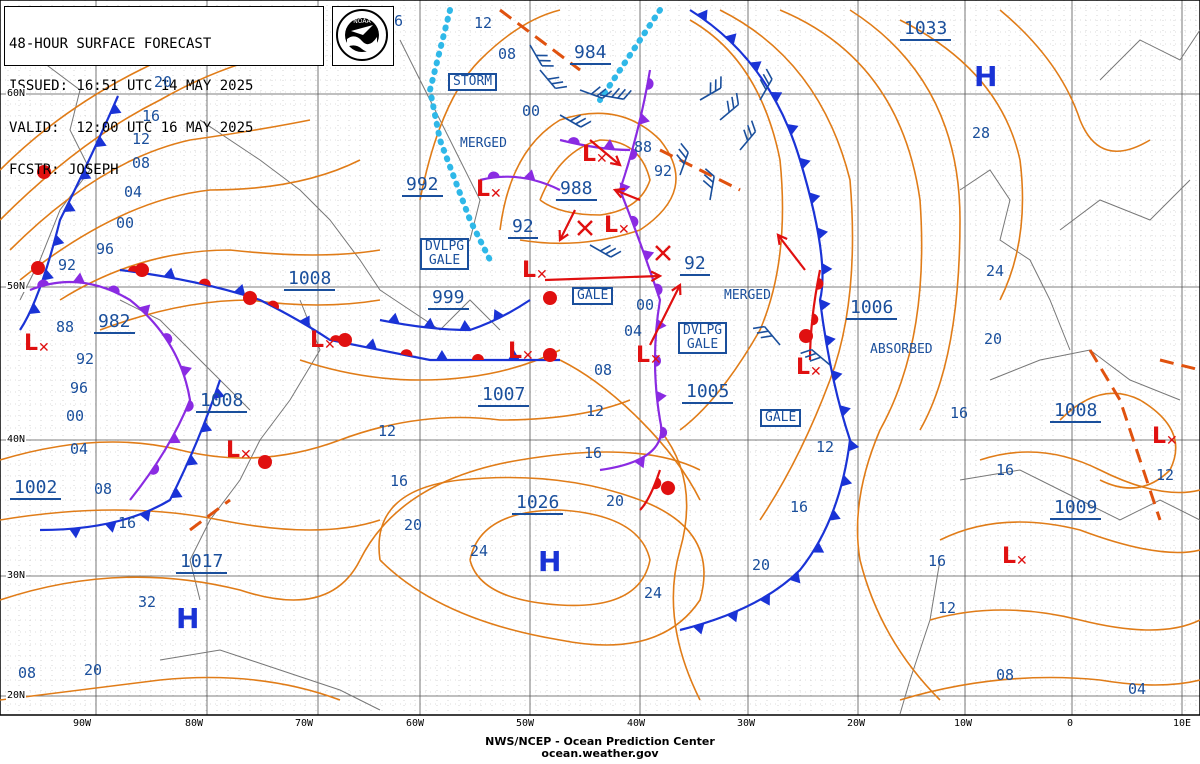  What do you see at coordinates (963, 723) in the screenshot?
I see `lon-label: 10W` at bounding box center [963, 723].